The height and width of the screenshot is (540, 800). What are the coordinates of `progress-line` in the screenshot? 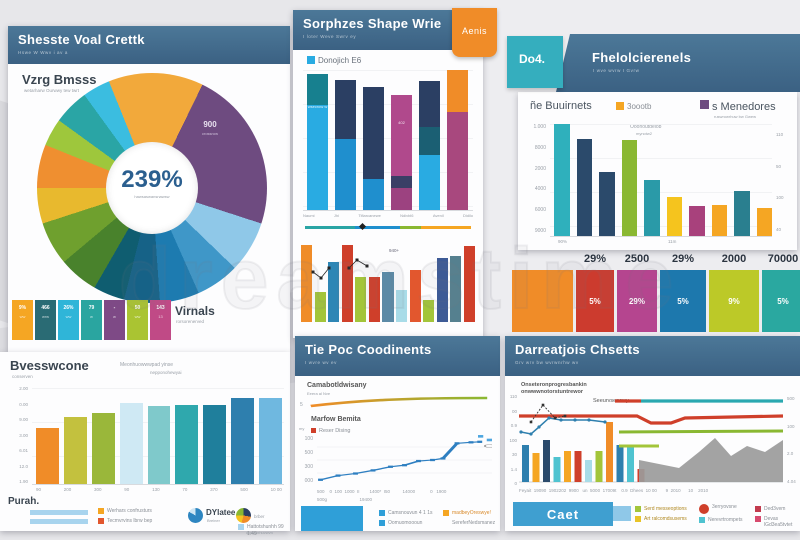 It's located at (388, 226).